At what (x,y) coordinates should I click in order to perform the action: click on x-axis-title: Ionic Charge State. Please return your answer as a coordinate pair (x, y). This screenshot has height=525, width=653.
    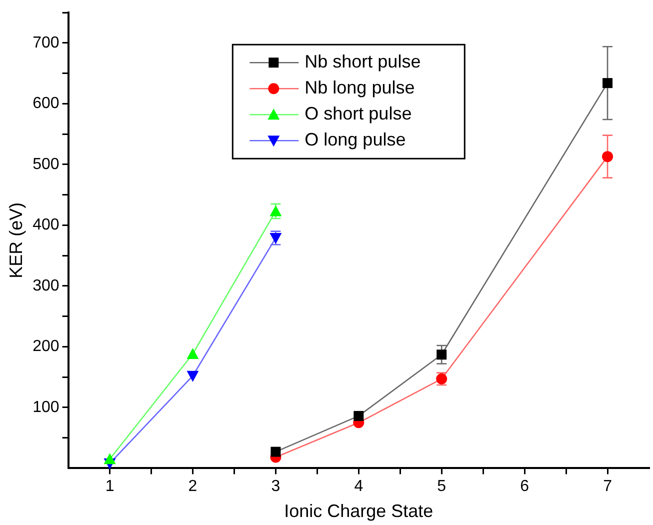
    Looking at the image, I should click on (359, 511).